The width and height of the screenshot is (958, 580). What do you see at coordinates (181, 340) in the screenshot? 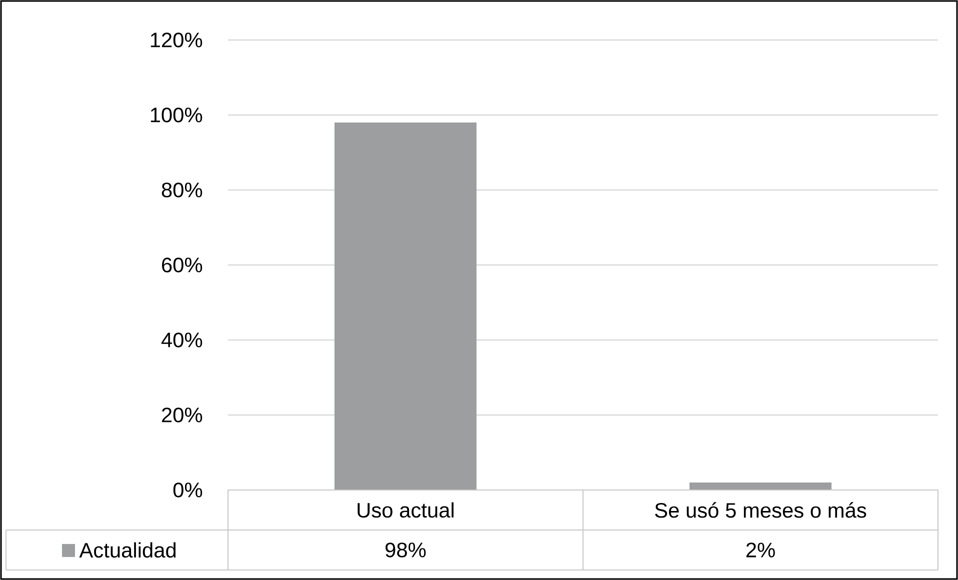
I see `y-tick-label: 40%` at bounding box center [181, 340].